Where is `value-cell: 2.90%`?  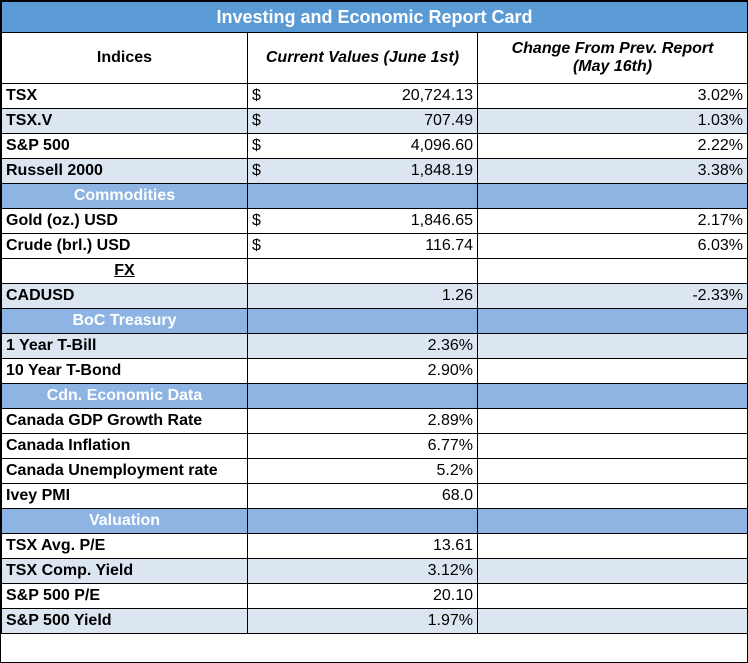
value-cell: 2.90% is located at coordinates (362, 371).